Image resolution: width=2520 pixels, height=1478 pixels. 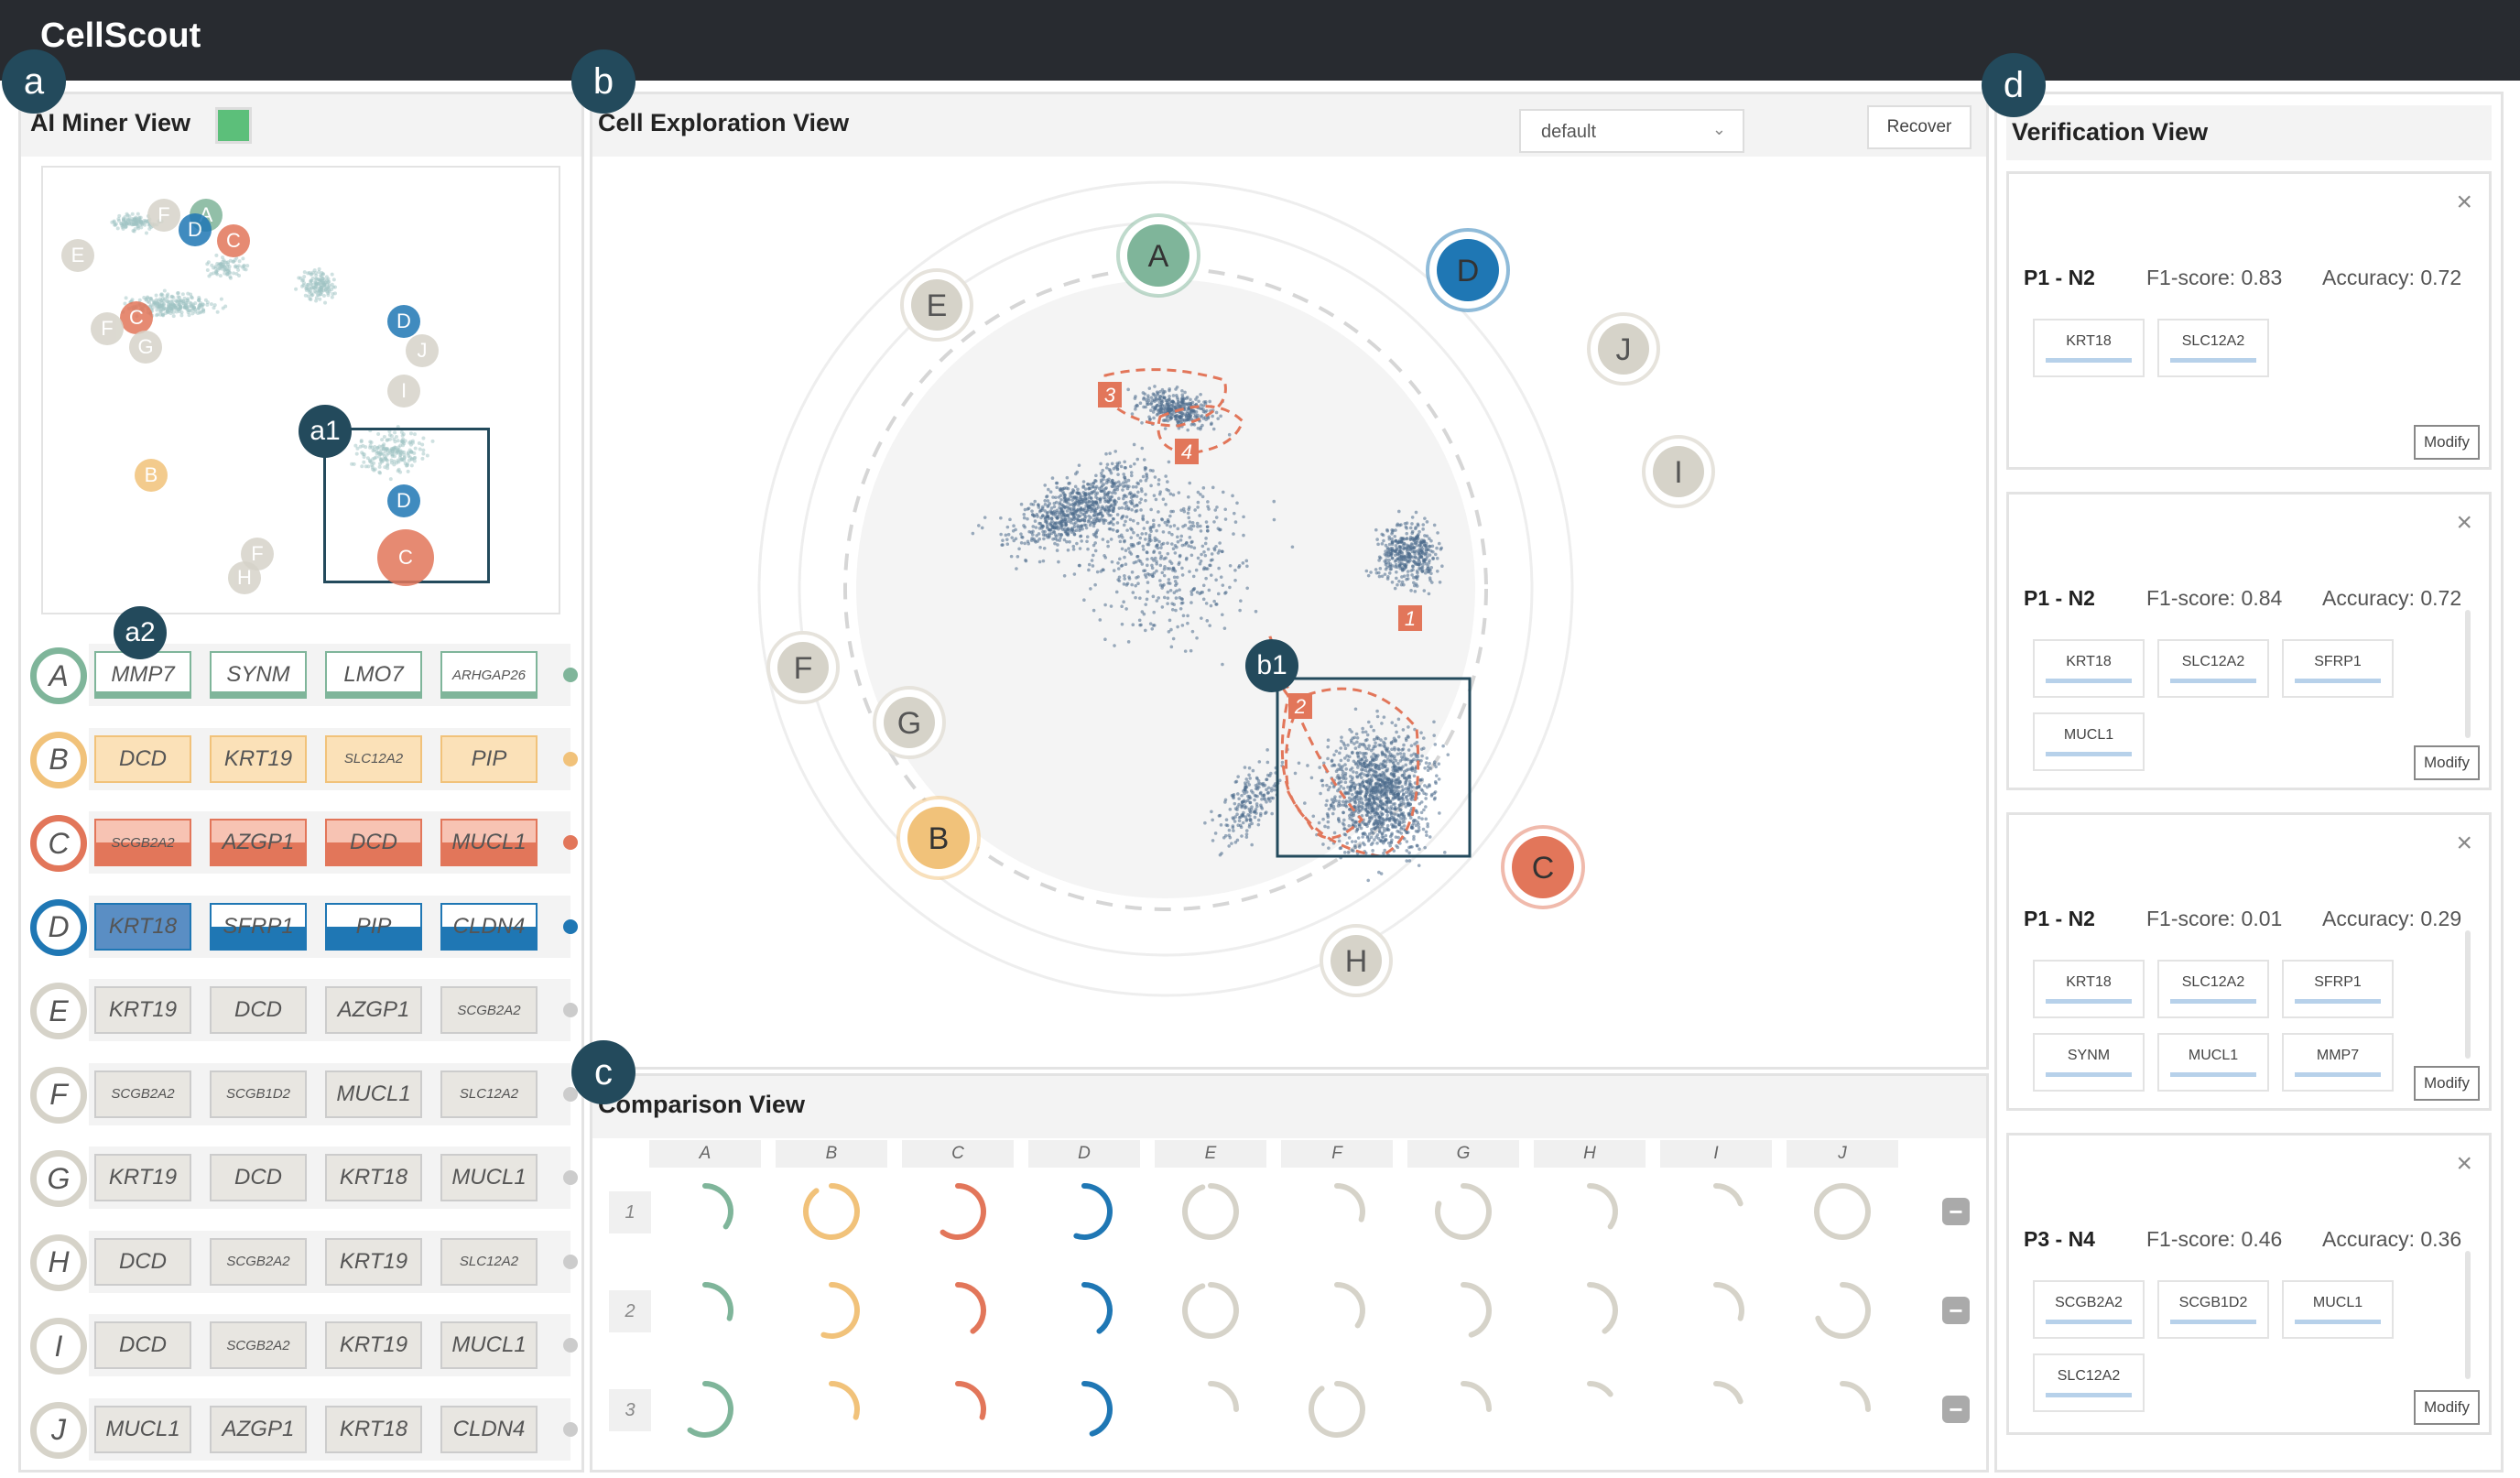 What do you see at coordinates (77, 255) in the screenshot?
I see `overview-cluster-node: E` at bounding box center [77, 255].